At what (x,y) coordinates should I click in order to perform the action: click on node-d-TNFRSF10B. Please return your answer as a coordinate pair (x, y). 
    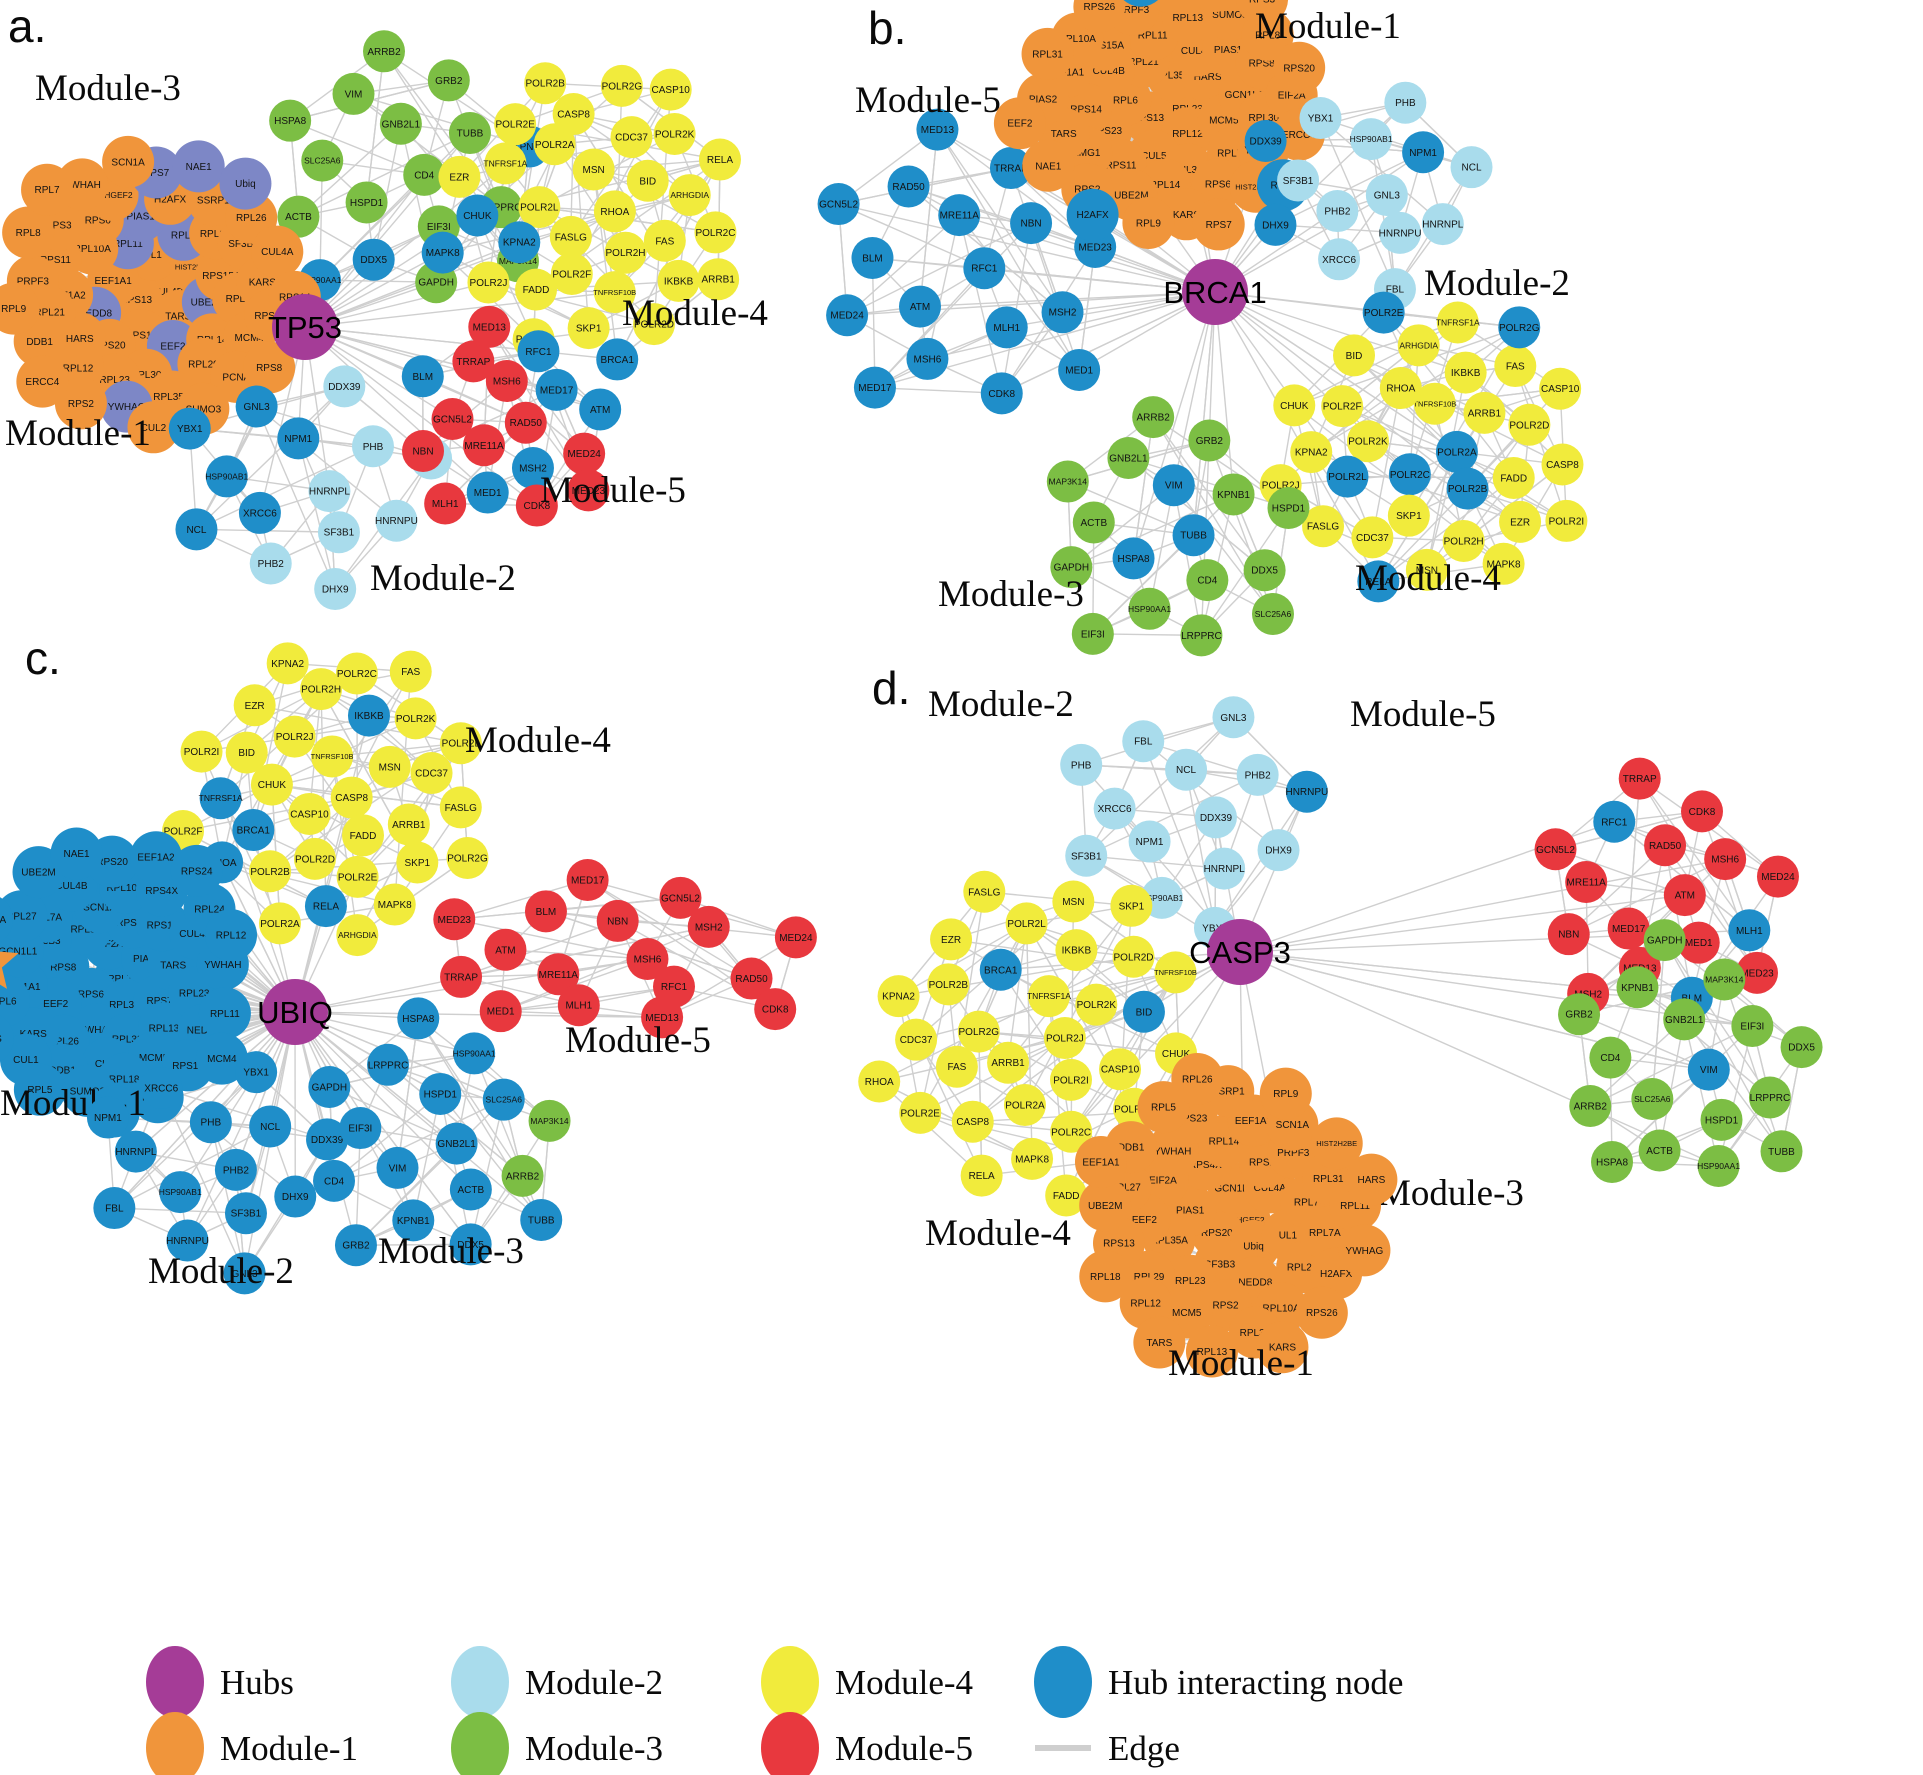
    Looking at the image, I should click on (1175, 972).